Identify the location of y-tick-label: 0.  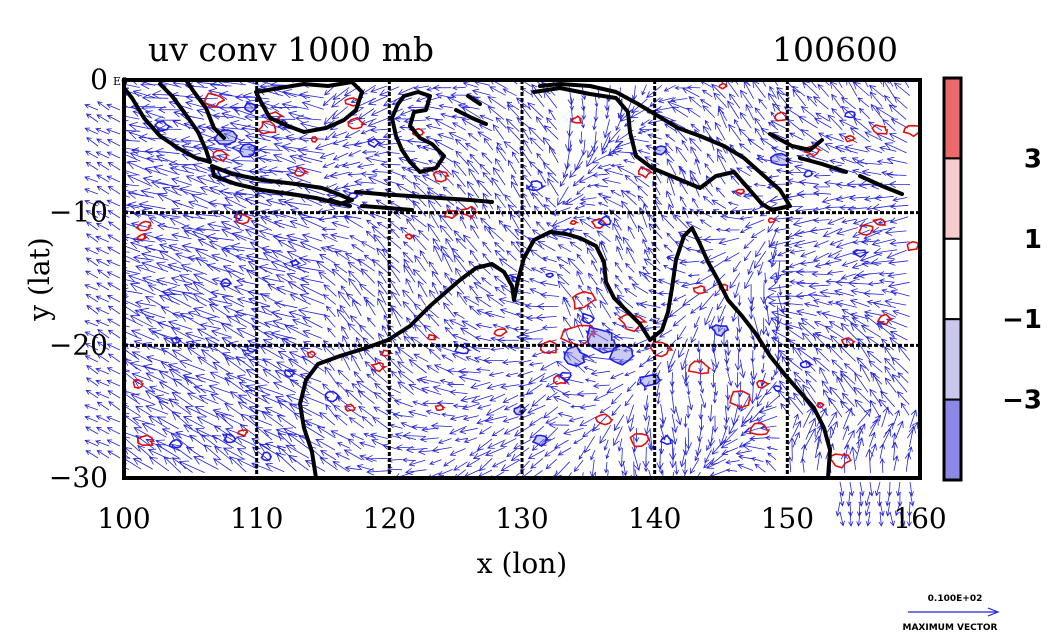
(99, 79).